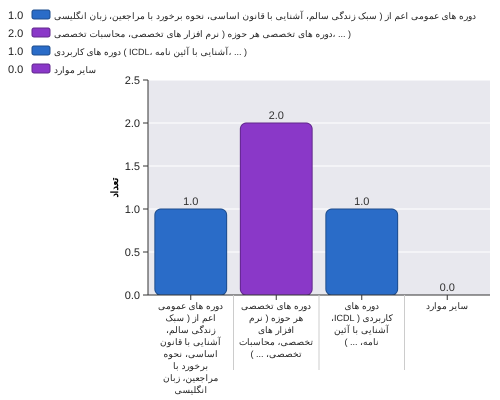  What do you see at coordinates (362, 324) in the screenshot?
I see `x-tick-label: دوره های کاربردی ( ICDL، آشنایی با آئین نامه، ... )` at bounding box center [362, 324].